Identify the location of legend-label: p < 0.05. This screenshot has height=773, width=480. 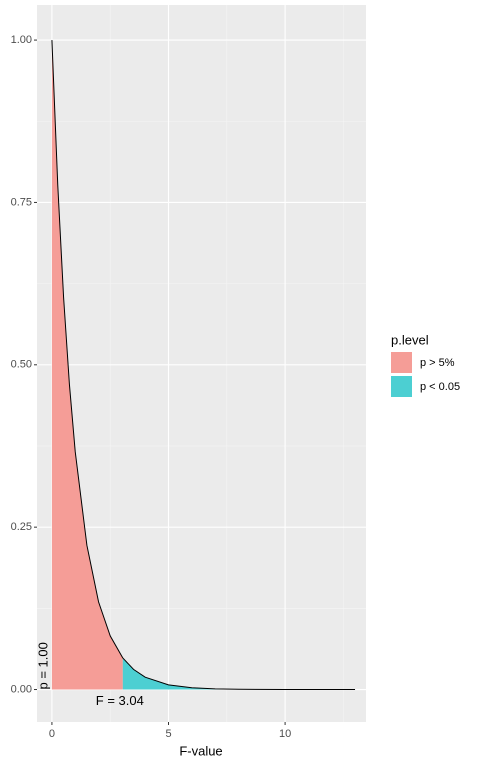
(440, 387).